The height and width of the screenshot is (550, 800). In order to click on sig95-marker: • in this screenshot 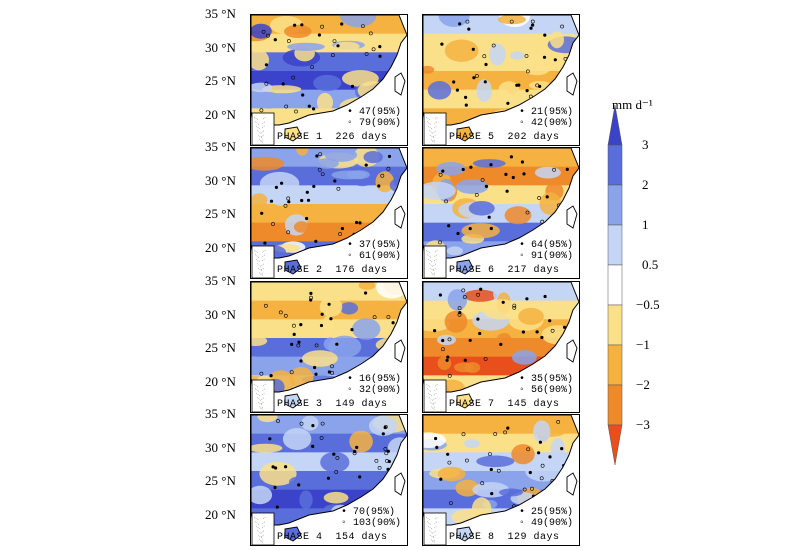, I will do `click(349, 112)`.